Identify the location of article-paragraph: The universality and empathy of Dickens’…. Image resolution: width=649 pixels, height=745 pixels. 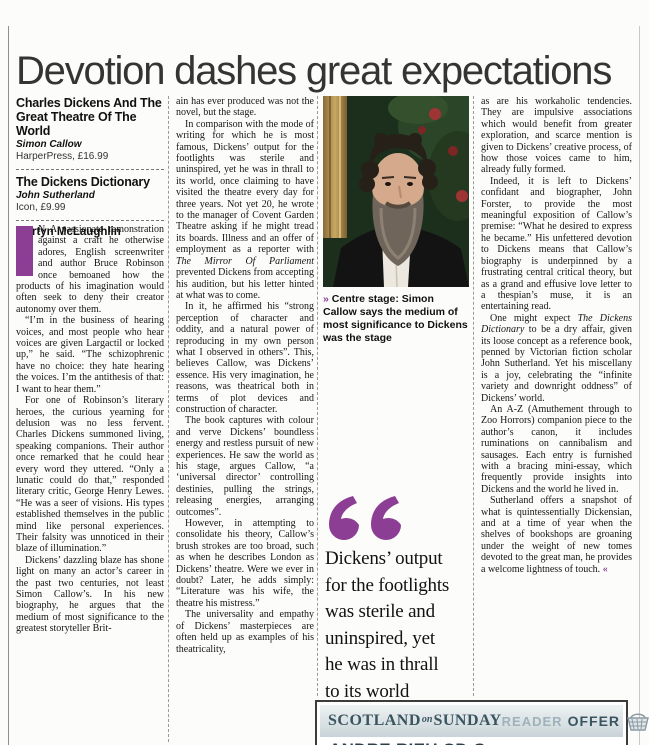
(245, 632).